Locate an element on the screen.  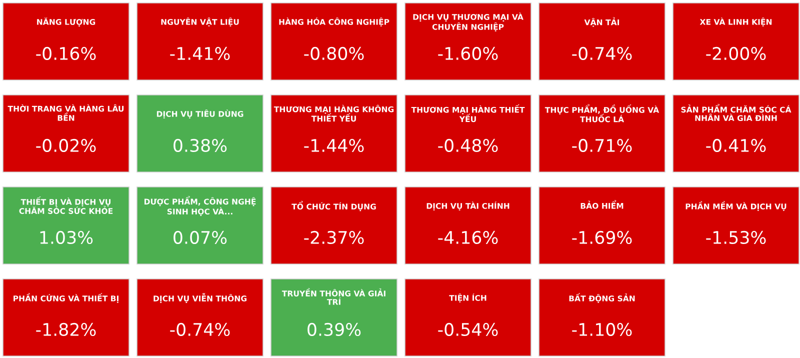
data-label: -4.16% is located at coordinates (468, 237).